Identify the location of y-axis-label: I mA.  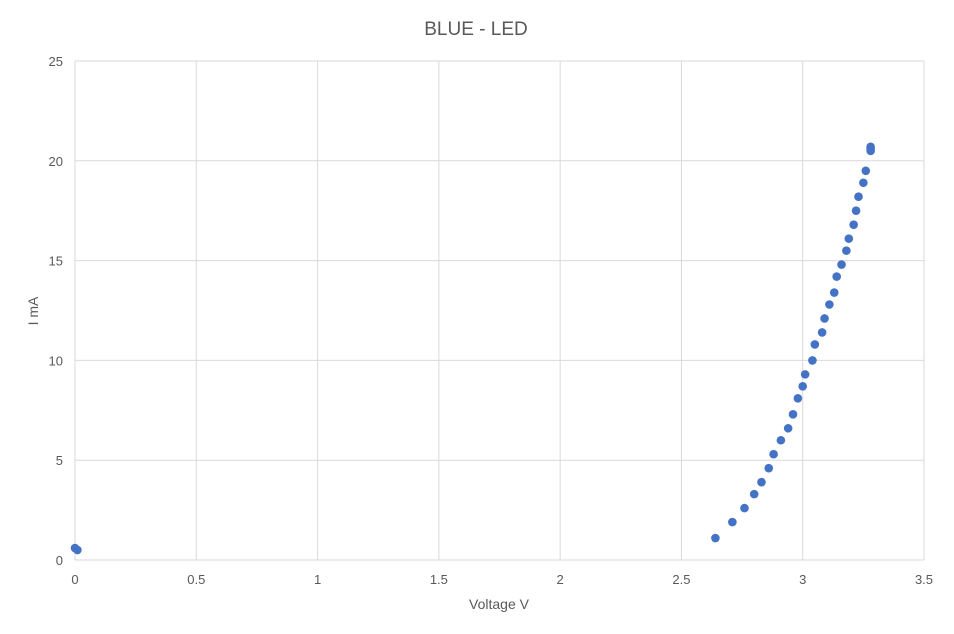
(33, 310).